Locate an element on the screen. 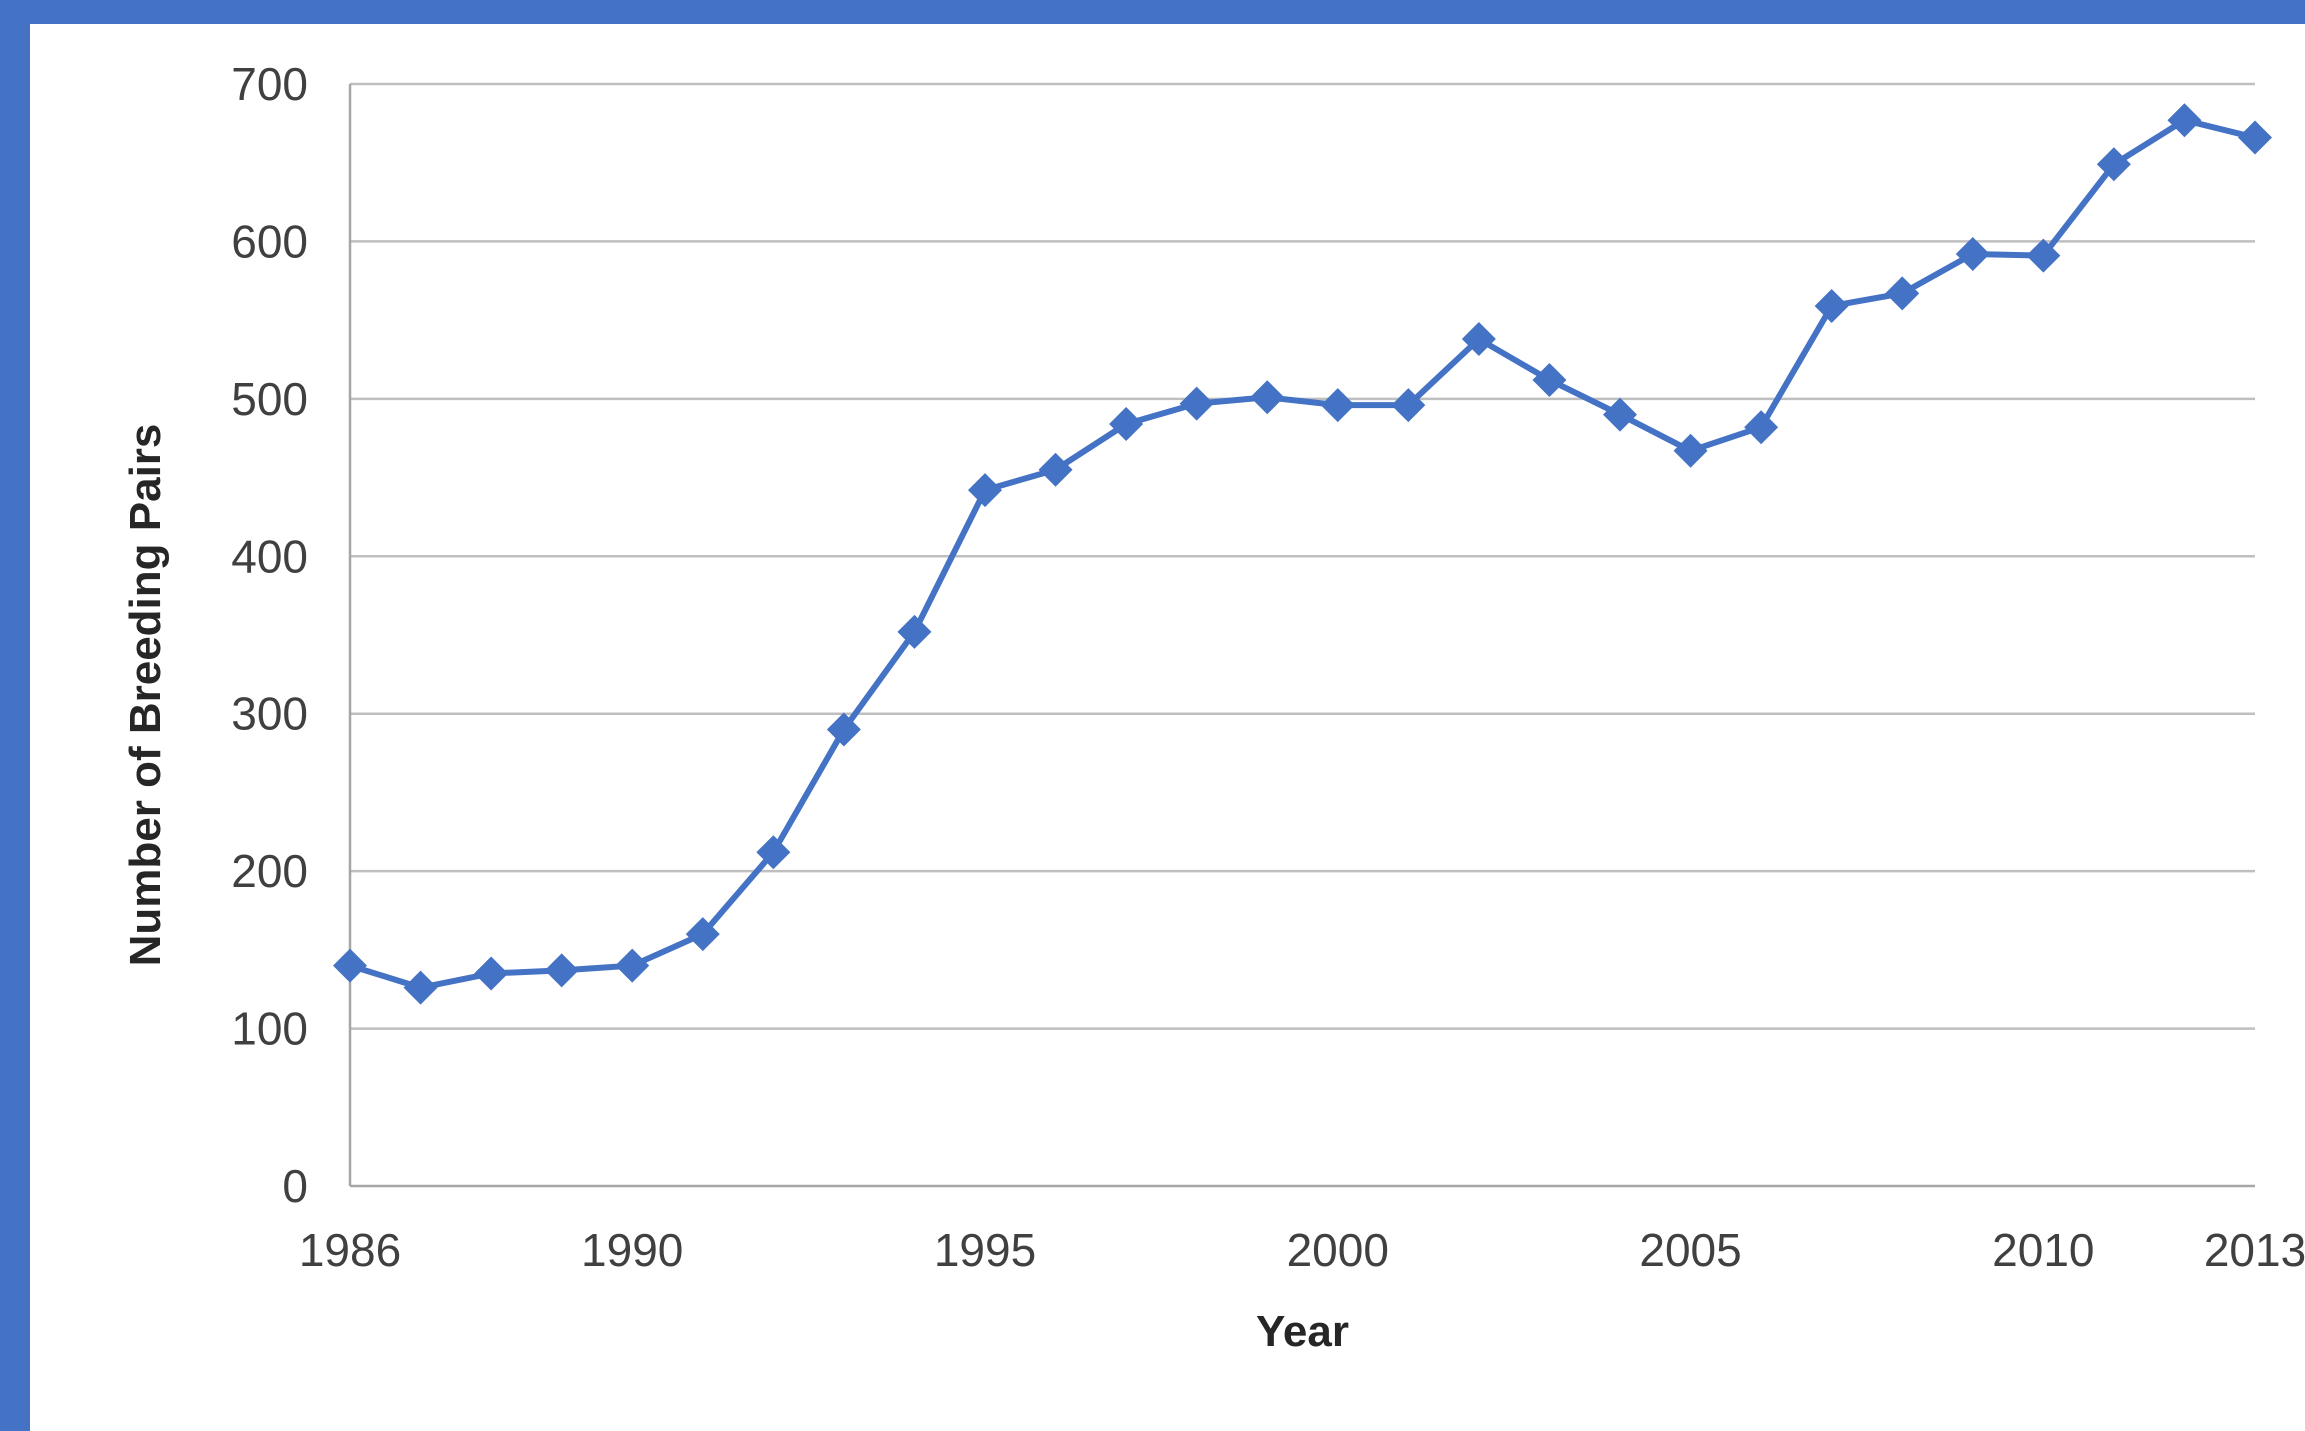 This screenshot has width=2305, height=1431. y-tick-label: 700 is located at coordinates (269, 84).